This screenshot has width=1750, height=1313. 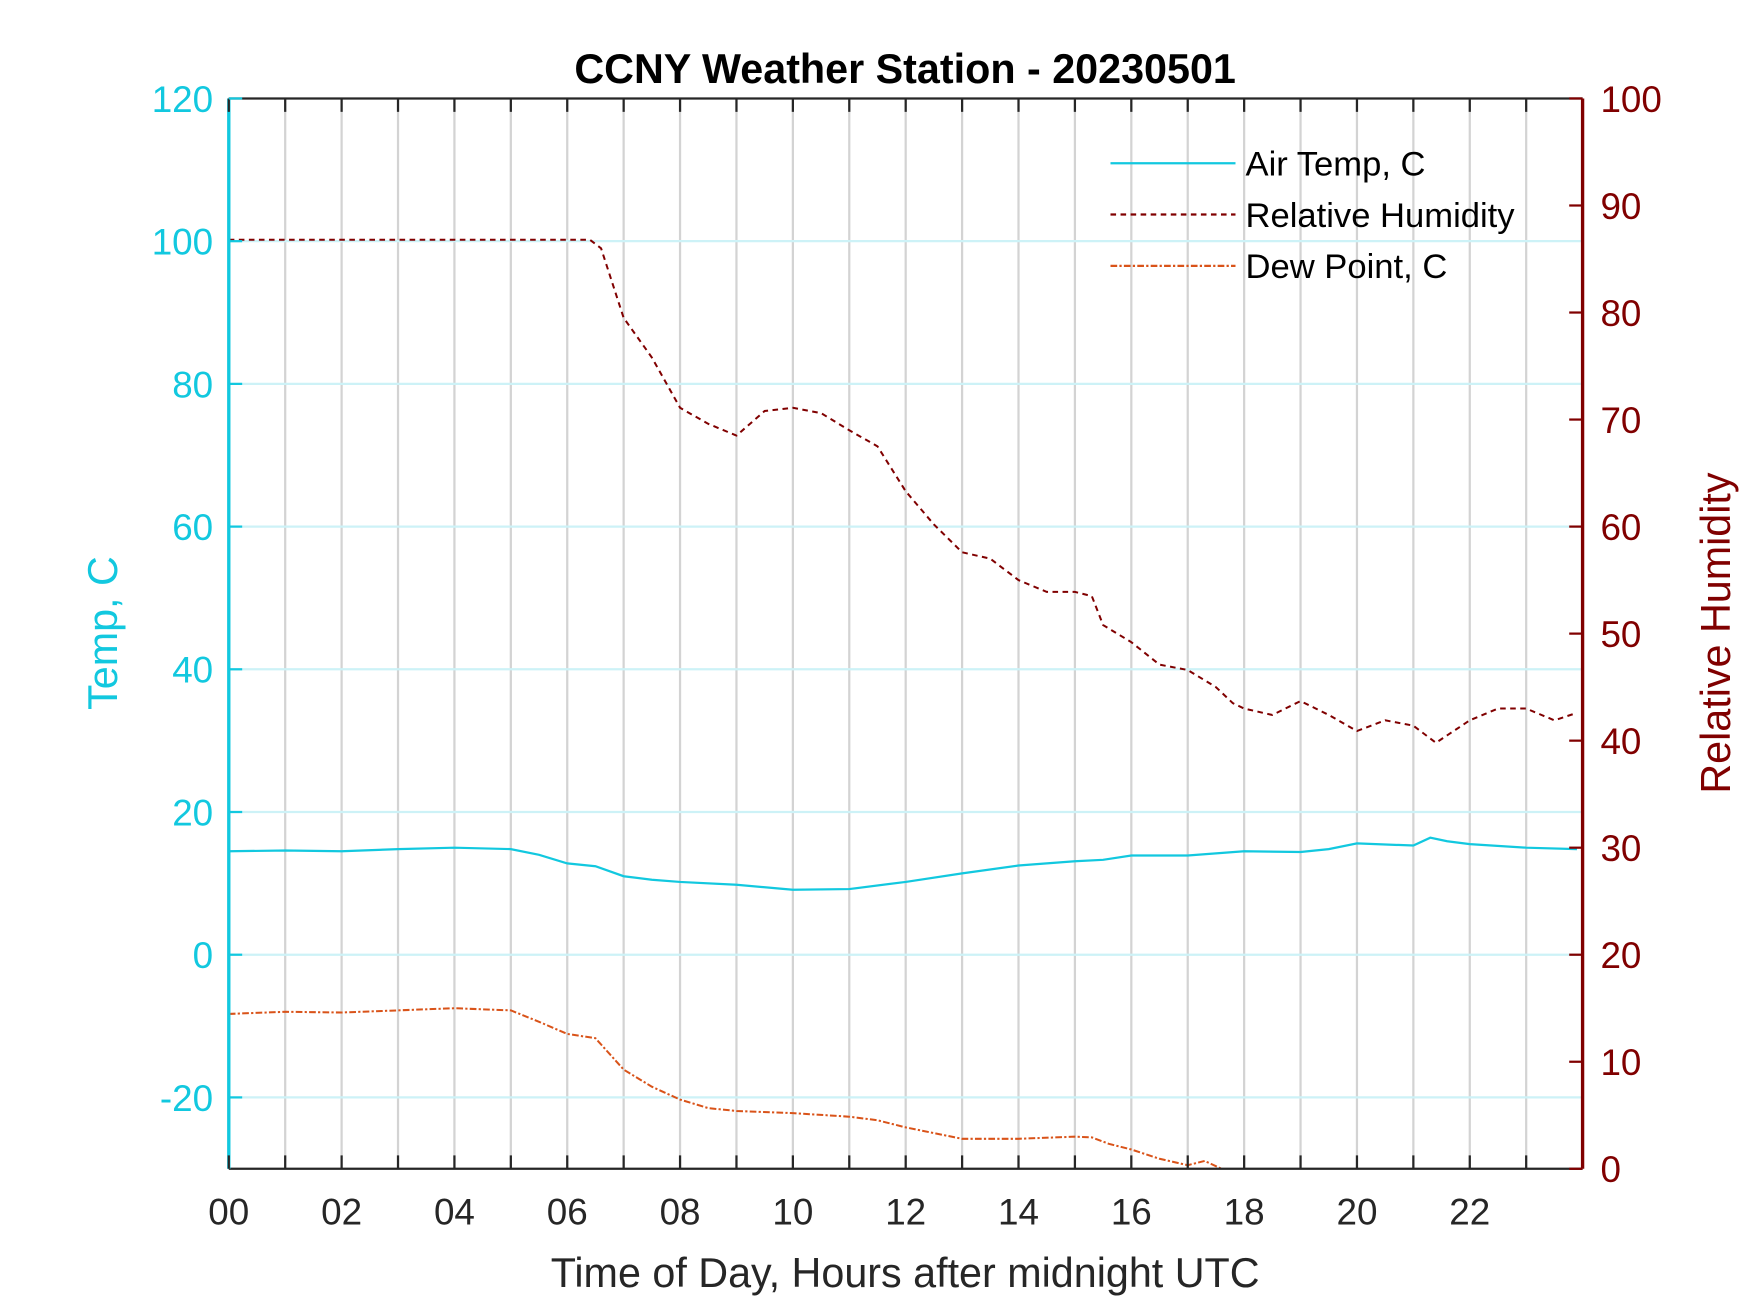 What do you see at coordinates (567, 1212) in the screenshot?
I see `x-tick-label: 06` at bounding box center [567, 1212].